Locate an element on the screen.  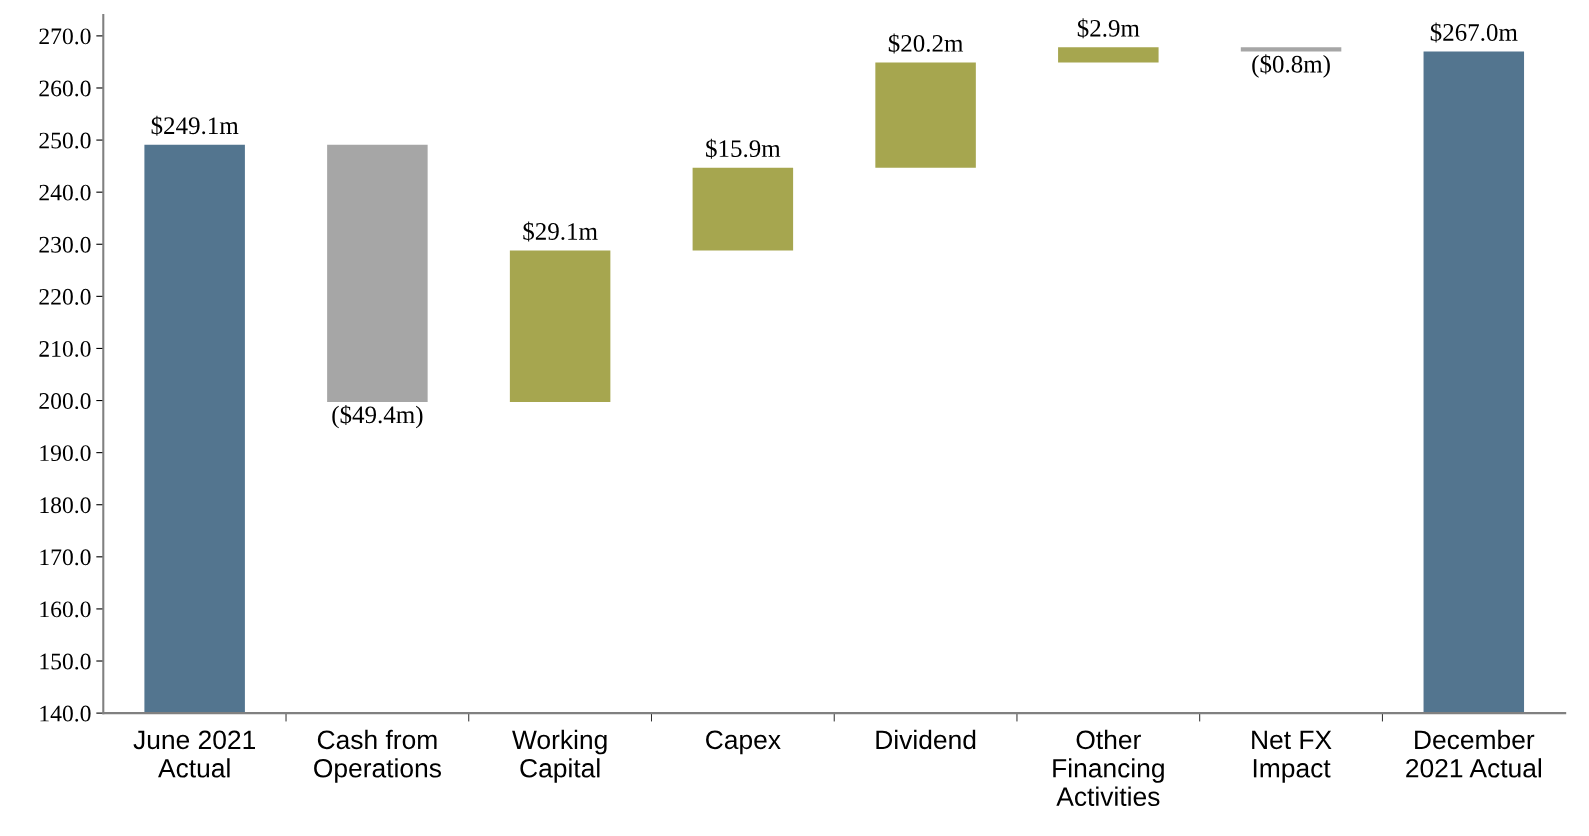
y-tick-label: 170.0 is located at coordinates (65, 557).